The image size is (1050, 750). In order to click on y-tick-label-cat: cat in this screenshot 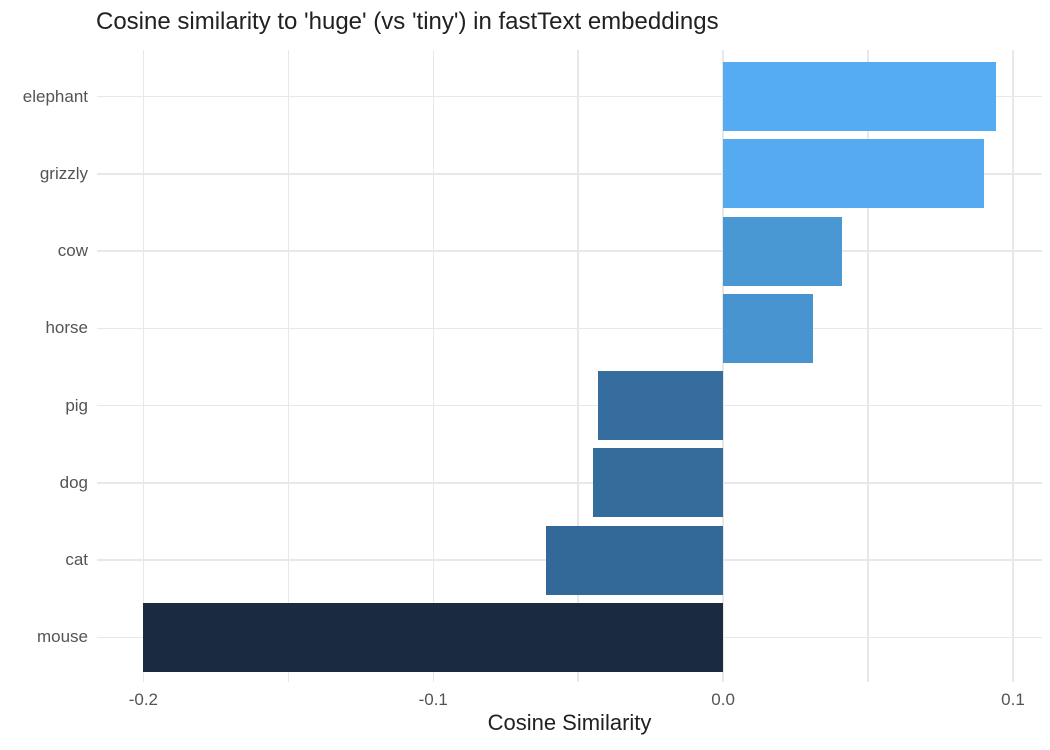, I will do `click(76, 560)`.